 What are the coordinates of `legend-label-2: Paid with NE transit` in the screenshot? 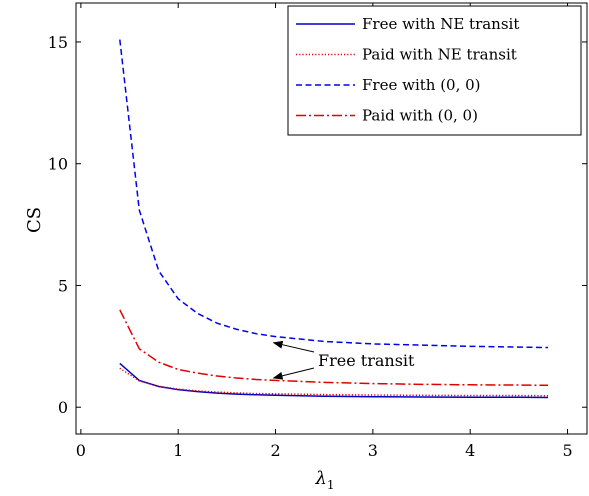 It's located at (439, 55).